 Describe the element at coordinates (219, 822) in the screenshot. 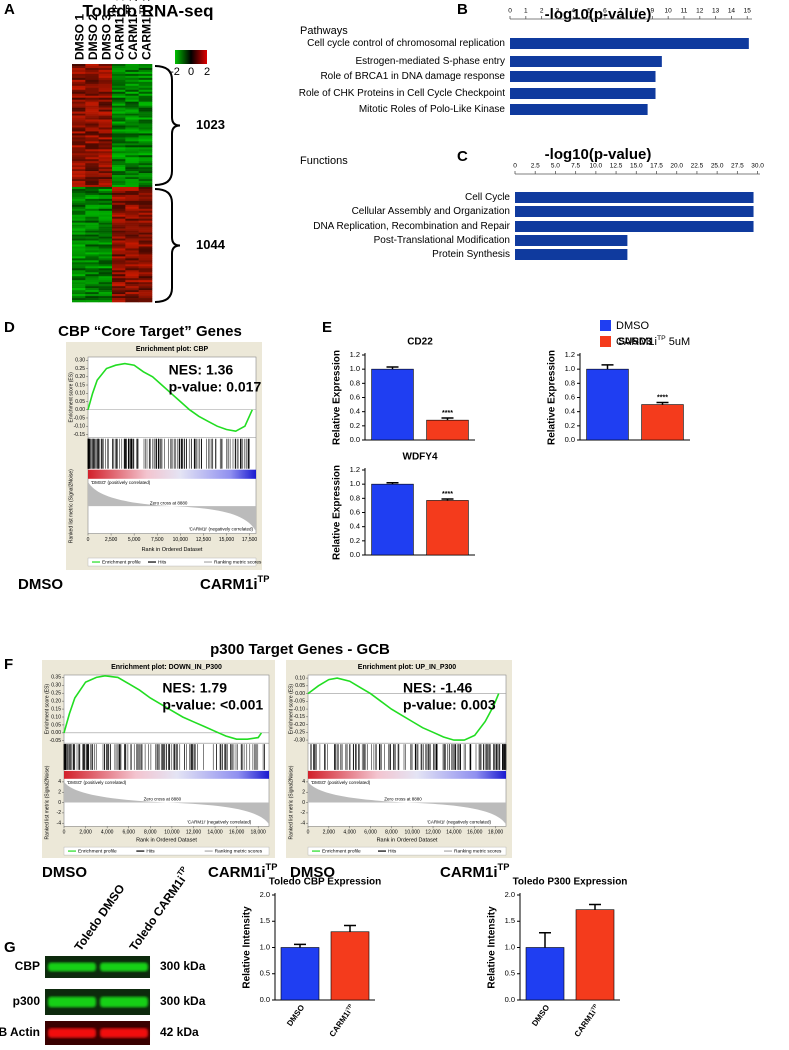

I see `negative-label: 'CARM1i' (negatively correlated)` at that location.